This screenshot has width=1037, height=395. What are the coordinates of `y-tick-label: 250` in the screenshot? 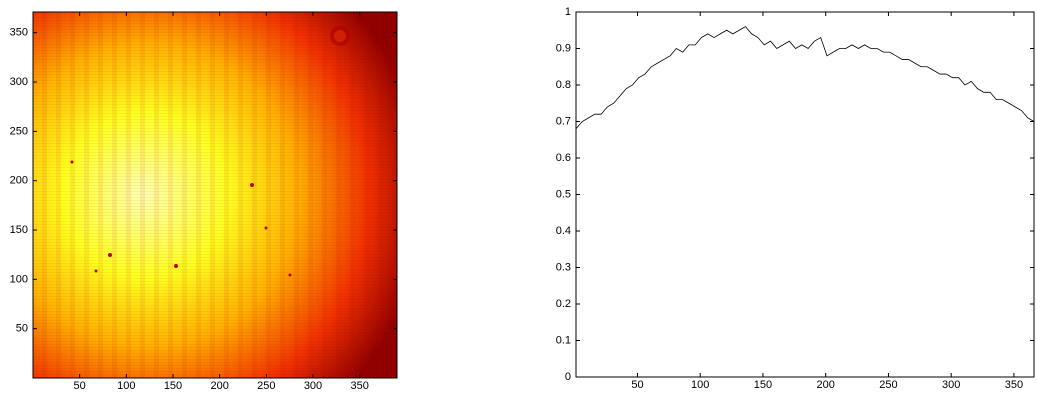 It's located at (19, 131).